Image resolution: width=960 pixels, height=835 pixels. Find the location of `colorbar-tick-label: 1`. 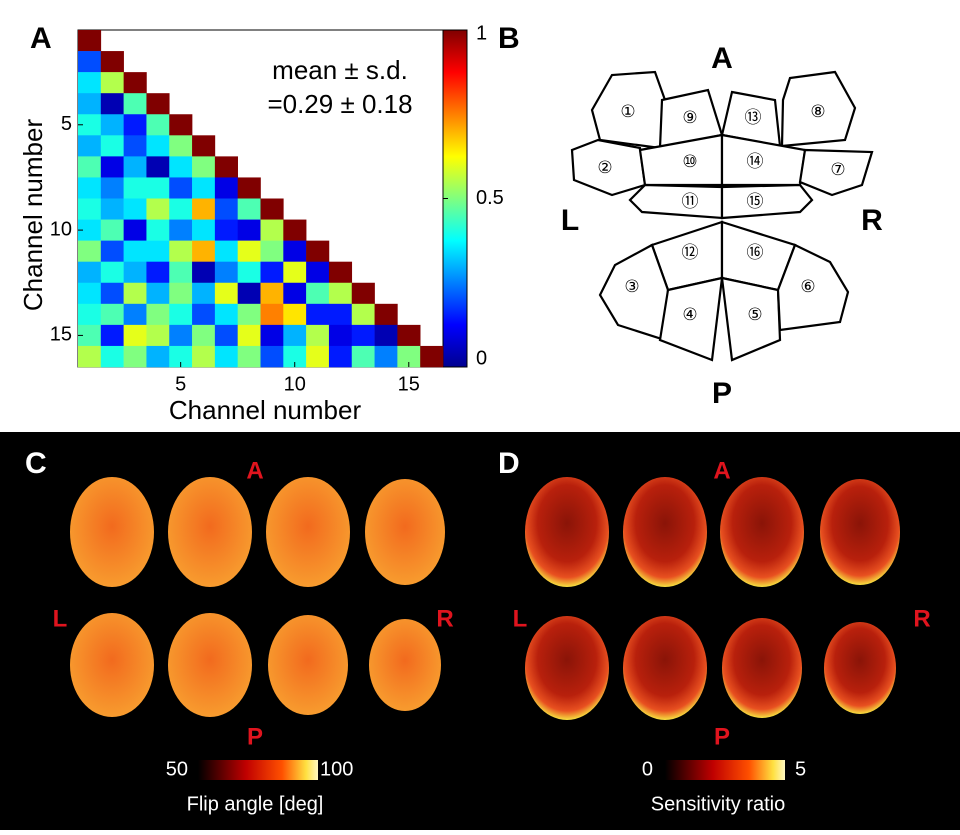

colorbar-tick-label: 1 is located at coordinates (481, 33).